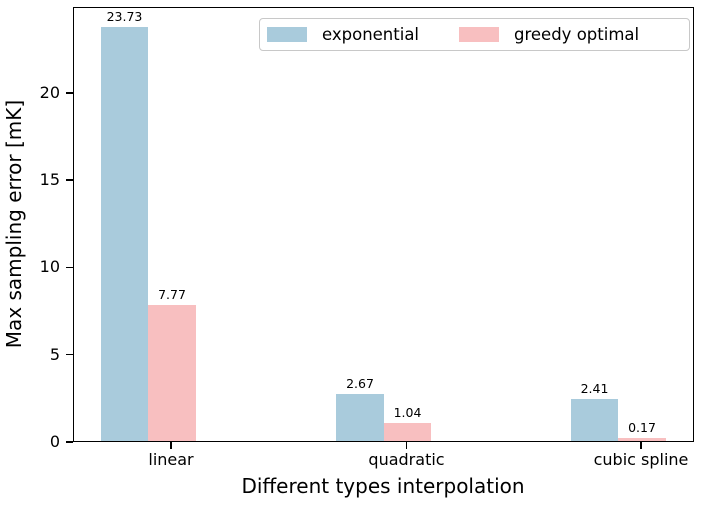  Describe the element at coordinates (49, 180) in the screenshot. I see `y-tick-label: 15` at that location.